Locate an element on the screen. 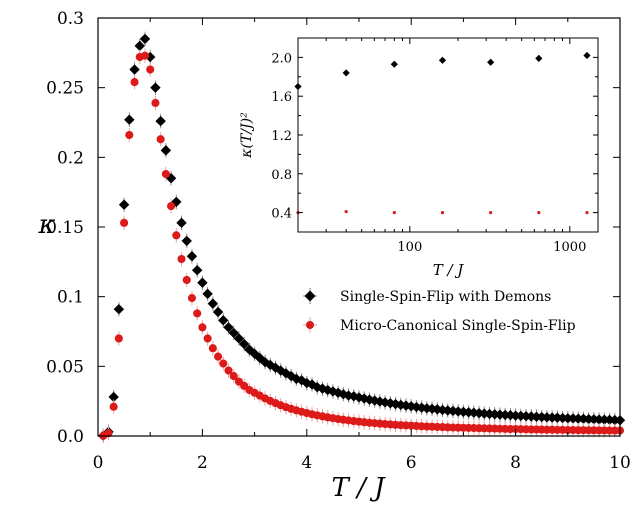 The height and width of the screenshot is (506, 642). legend-marker-demons is located at coordinates (310, 296).